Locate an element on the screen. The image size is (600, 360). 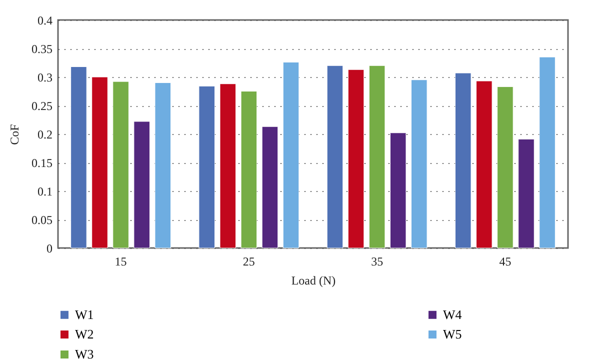
y-tick-label: 0.05 is located at coordinates (42, 220).